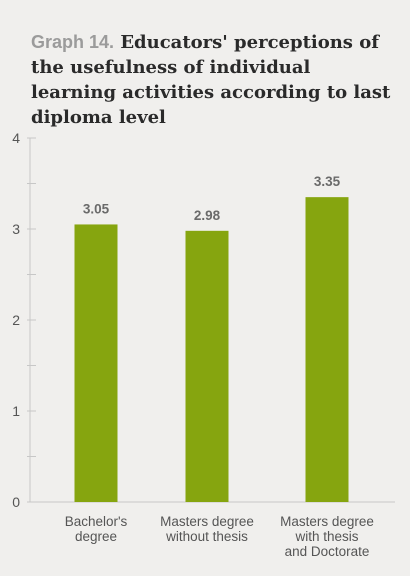 The height and width of the screenshot is (576, 410). I want to click on graph-number-label: Graph 14., so click(73, 42).